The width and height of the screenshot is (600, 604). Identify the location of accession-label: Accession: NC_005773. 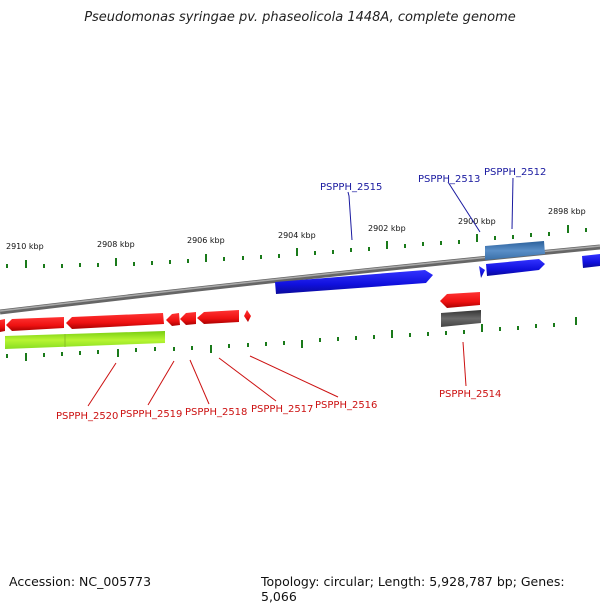
(80, 581).